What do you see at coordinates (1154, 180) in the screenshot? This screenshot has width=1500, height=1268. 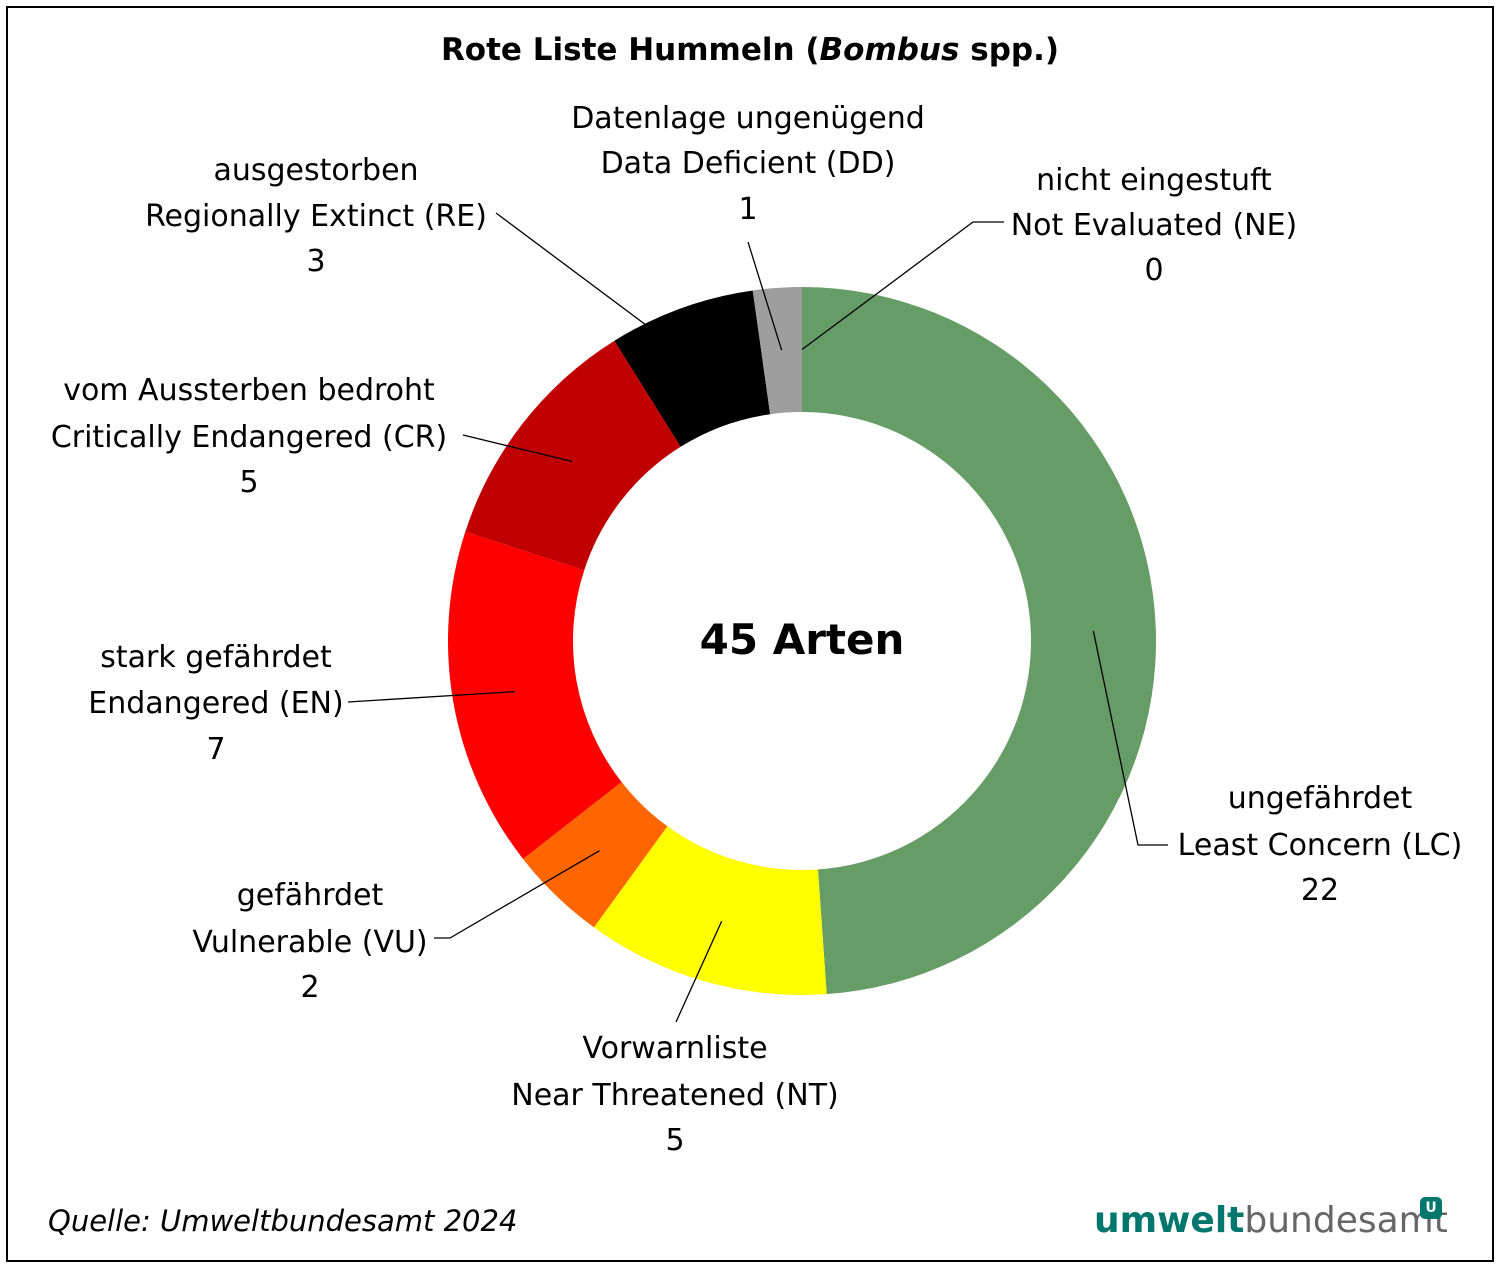 I see `label-de-not-evaluated-ne: nicht eingestuft` at bounding box center [1154, 180].